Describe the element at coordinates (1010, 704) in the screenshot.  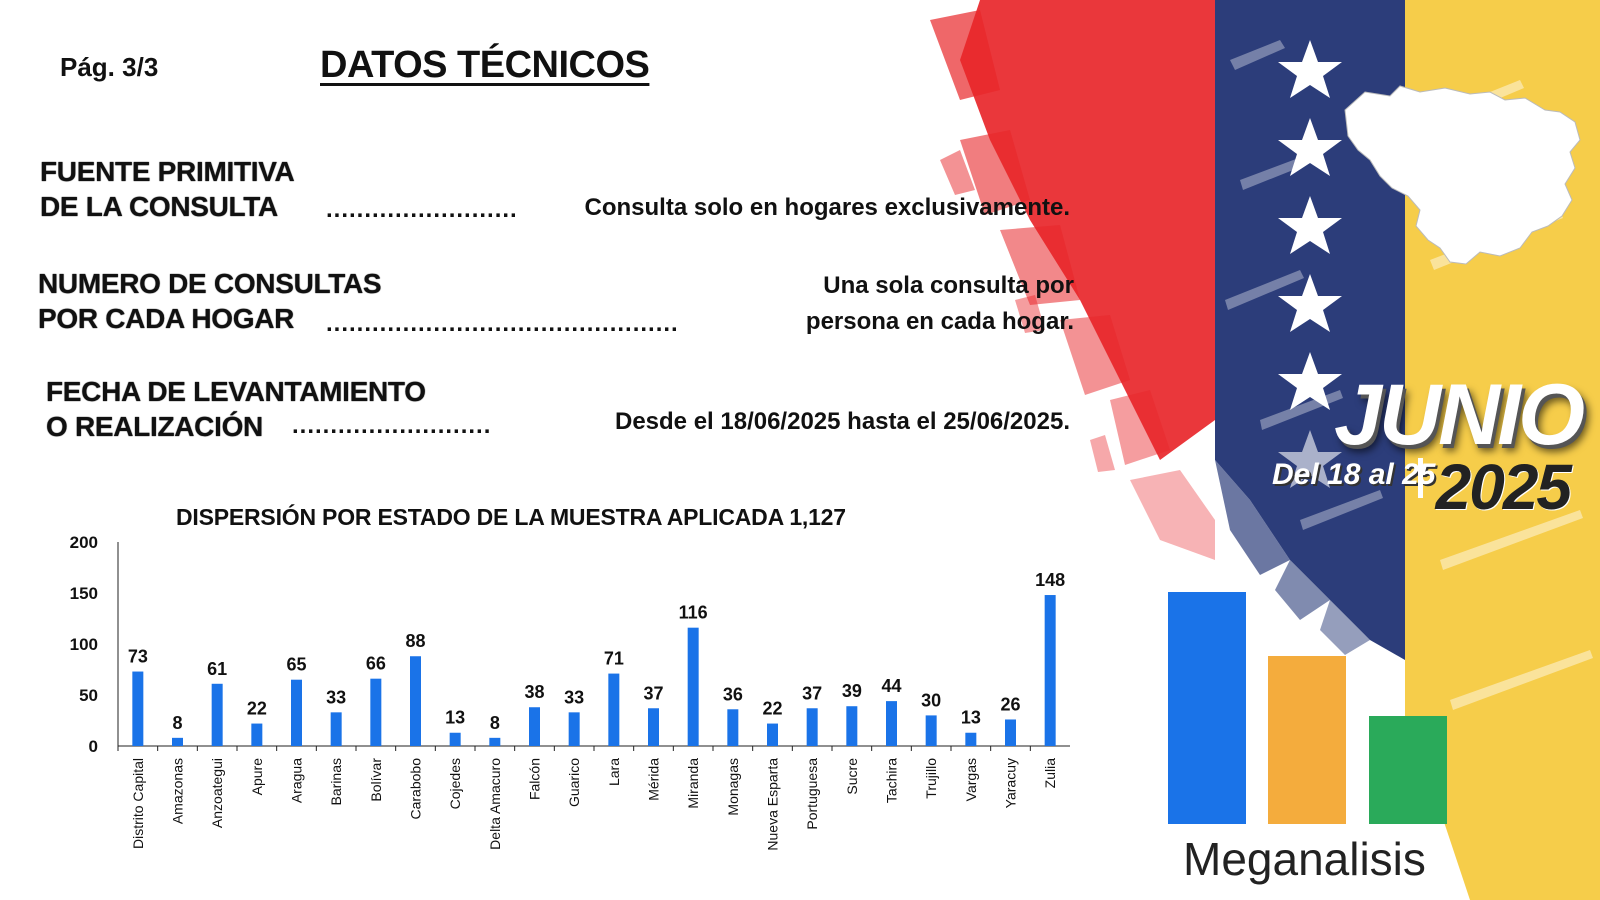
I see `bar-value-label: 26` at that location.